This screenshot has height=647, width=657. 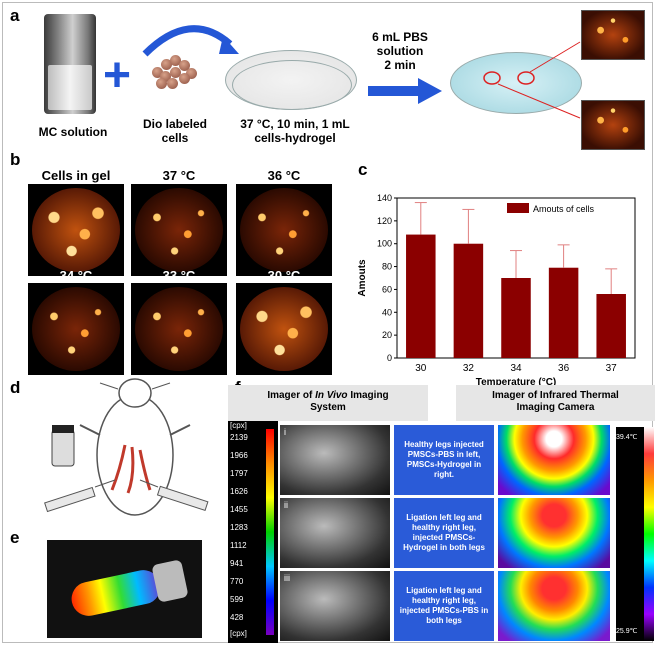 I want to click on curved-arrow-icon, so click(x=190, y=41).